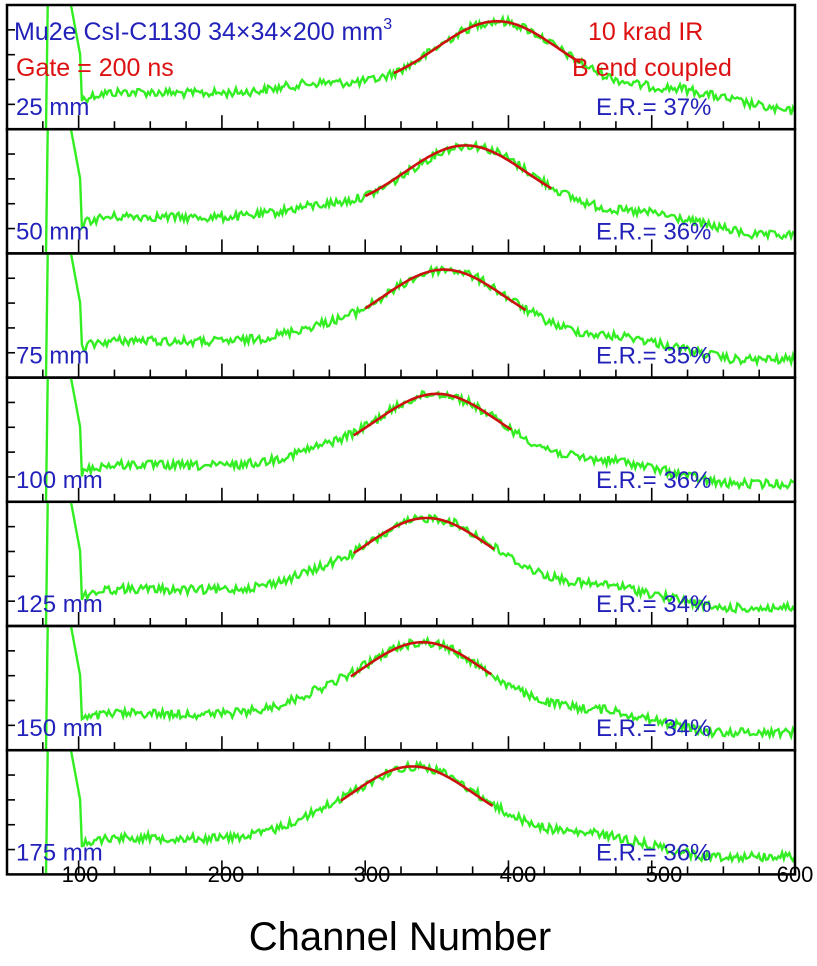 The height and width of the screenshot is (966, 817). I want to click on x-tick-label: 500, so click(664, 874).